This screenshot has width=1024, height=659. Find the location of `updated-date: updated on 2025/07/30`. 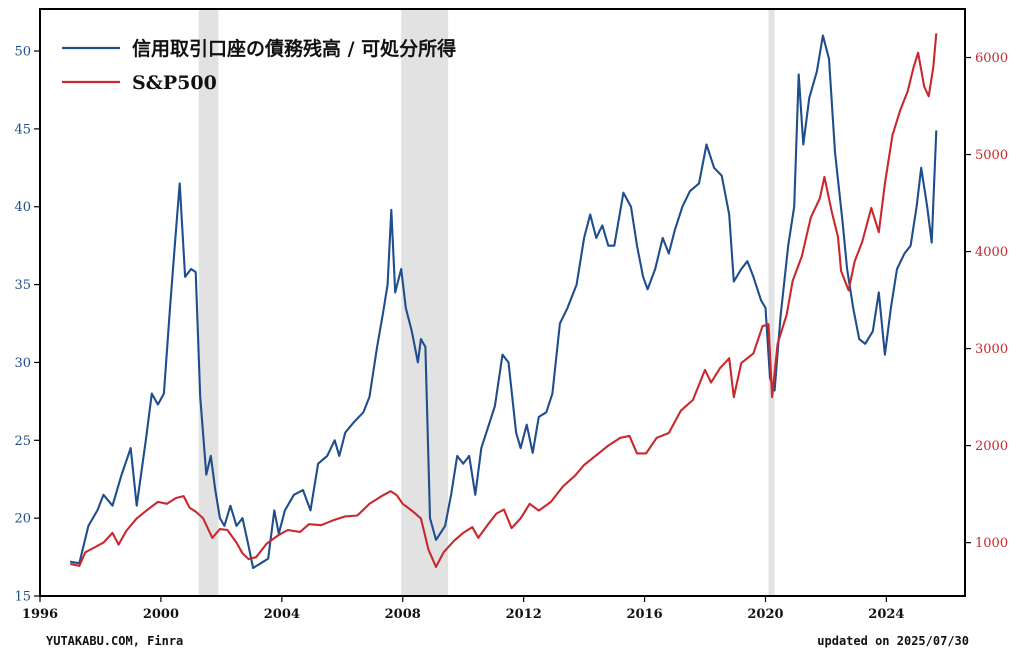

updated-date: updated on 2025/07/30 is located at coordinates (893, 641).